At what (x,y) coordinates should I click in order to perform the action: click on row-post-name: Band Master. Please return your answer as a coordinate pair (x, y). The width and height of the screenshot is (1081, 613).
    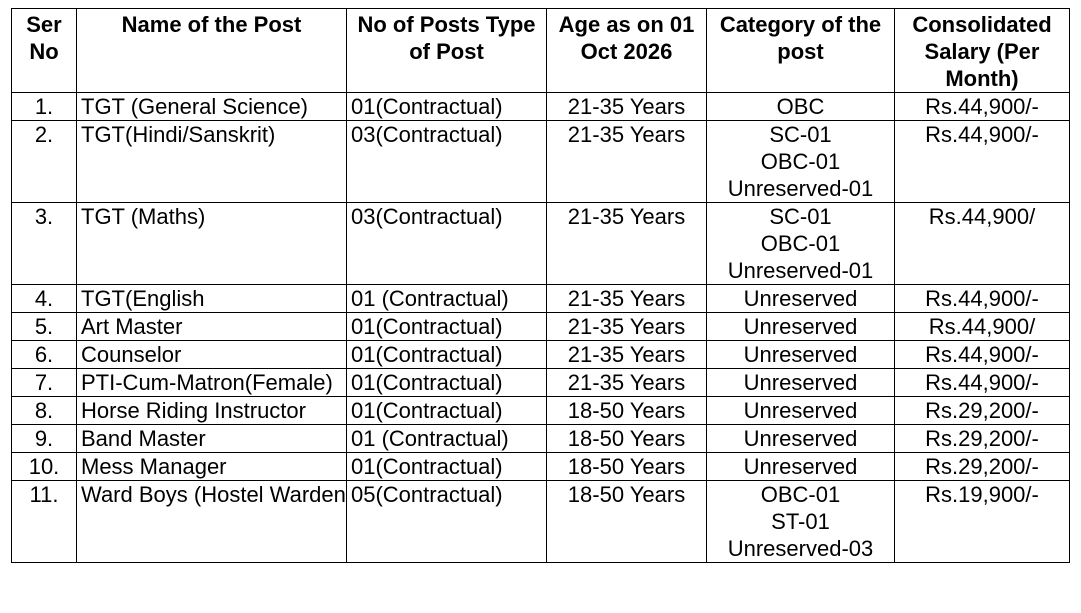
    Looking at the image, I should click on (211, 438).